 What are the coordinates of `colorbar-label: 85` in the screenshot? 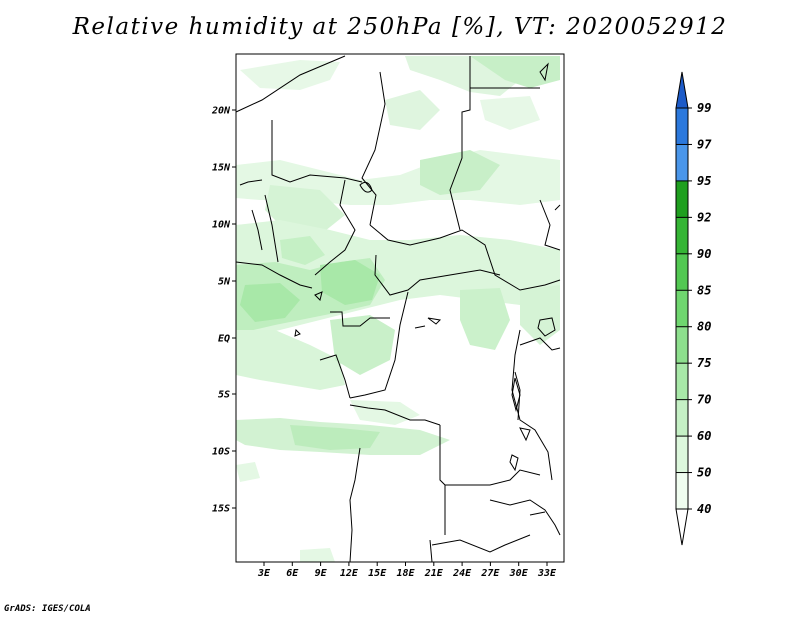 It's located at (704, 290).